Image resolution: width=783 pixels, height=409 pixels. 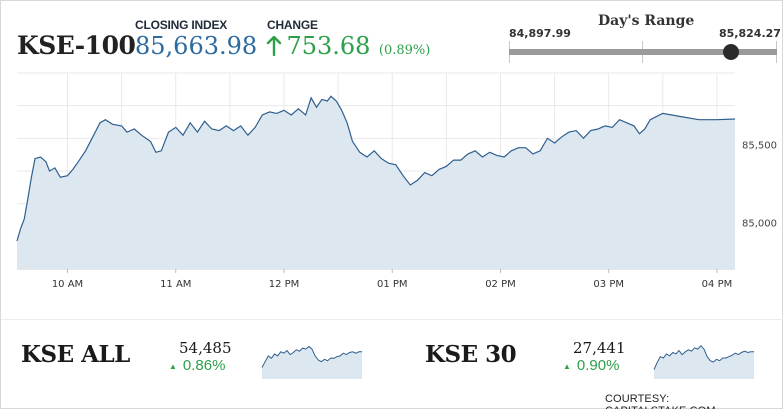 I want to click on days-range-marker, so click(x=731, y=52).